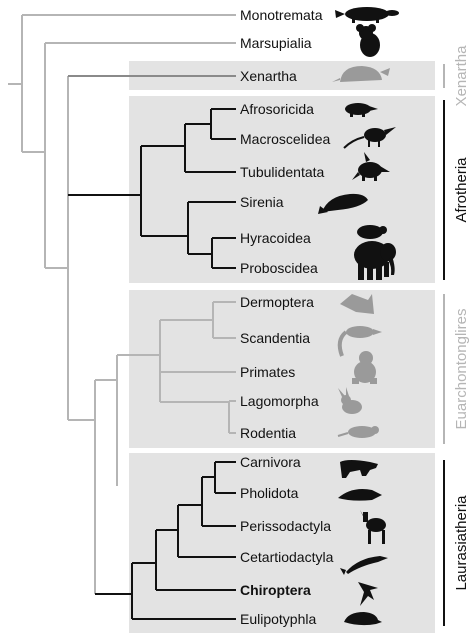  I want to click on group-label-xenartha: Xenartha, so click(461, 76).